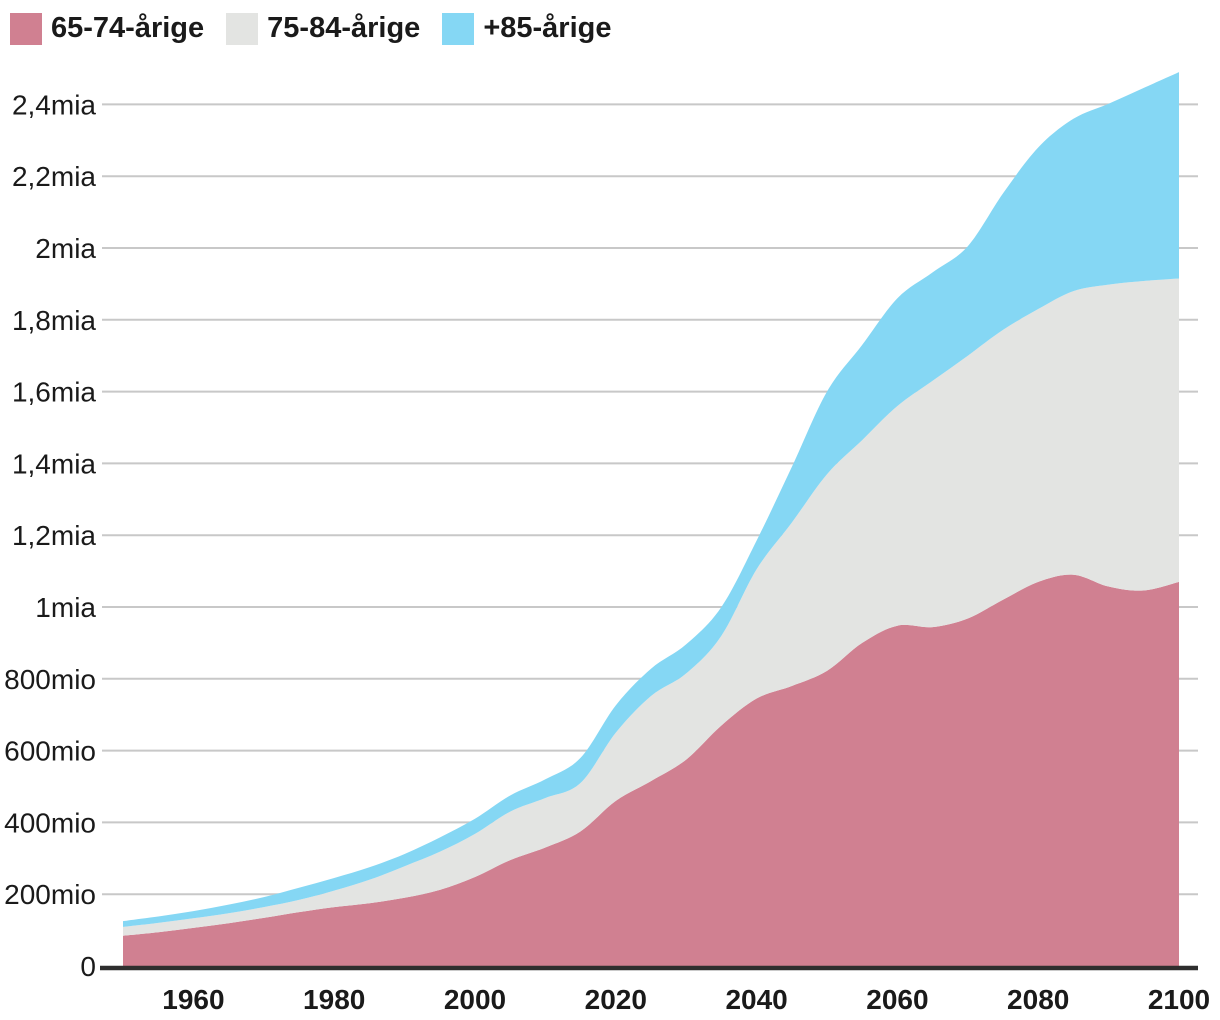 The height and width of the screenshot is (1020, 1220). What do you see at coordinates (54, 176) in the screenshot?
I see `y-tick-label-2200: 2,2mia` at bounding box center [54, 176].